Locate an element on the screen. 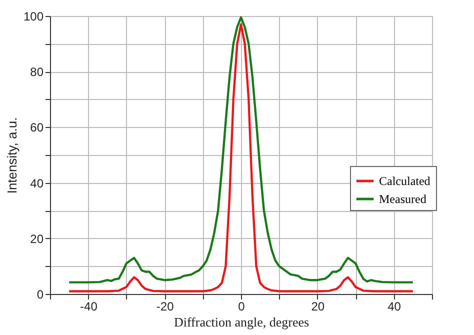 The width and height of the screenshot is (474, 335). x-tick-label: 20 is located at coordinates (318, 307).